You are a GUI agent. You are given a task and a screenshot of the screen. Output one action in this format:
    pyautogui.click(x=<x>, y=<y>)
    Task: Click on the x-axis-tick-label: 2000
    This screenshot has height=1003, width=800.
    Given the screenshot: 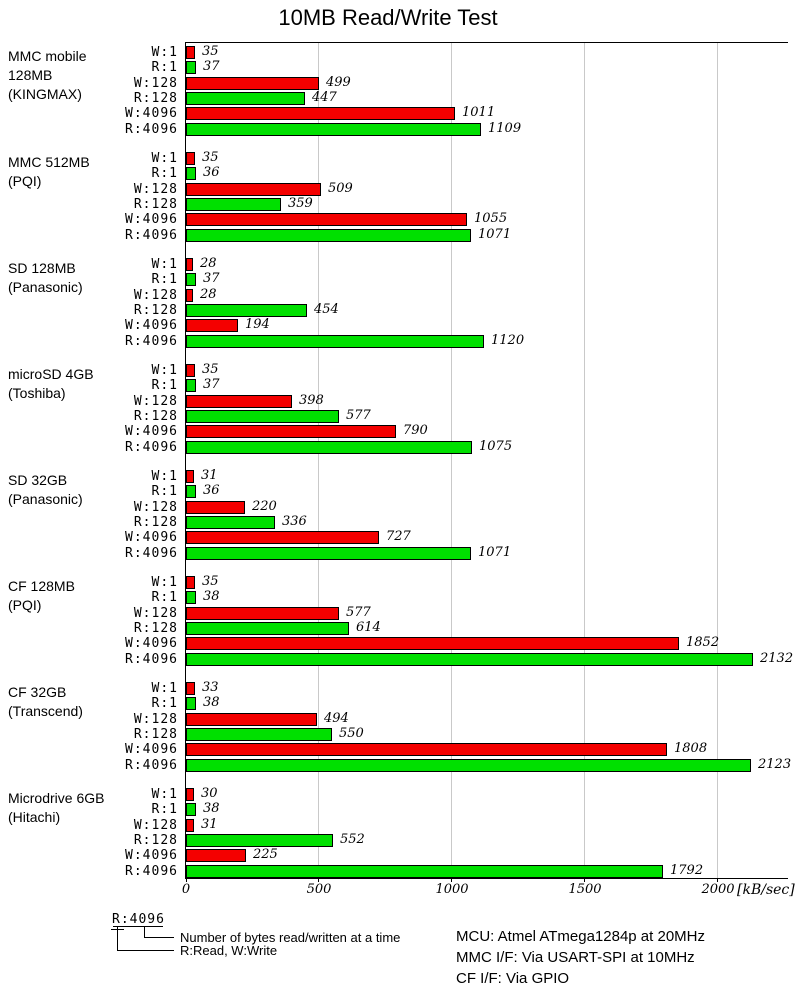 What is the action you would take?
    pyautogui.click(x=718, y=889)
    